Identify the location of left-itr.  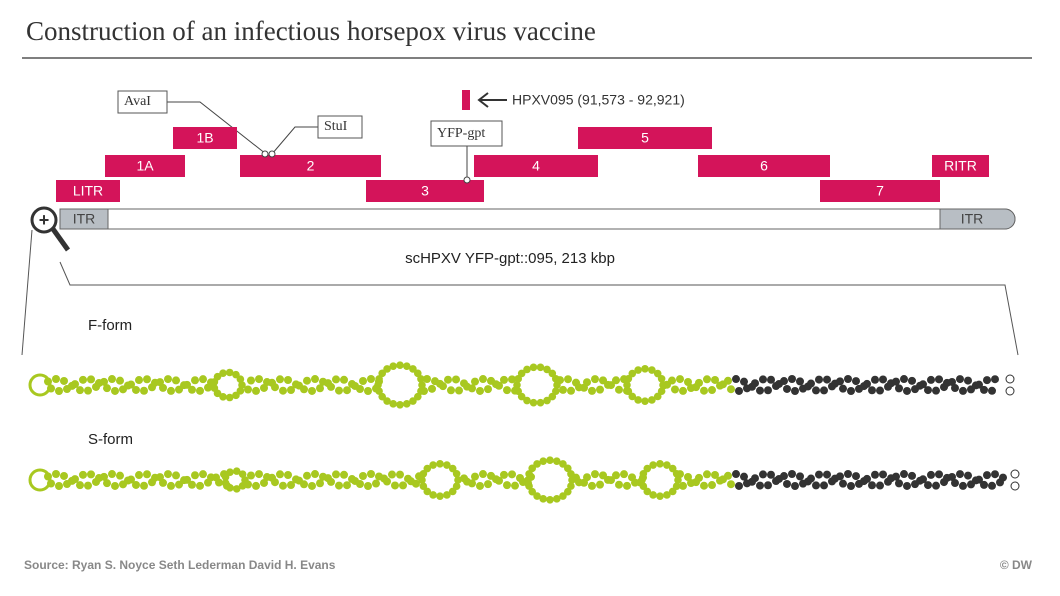
(84, 219).